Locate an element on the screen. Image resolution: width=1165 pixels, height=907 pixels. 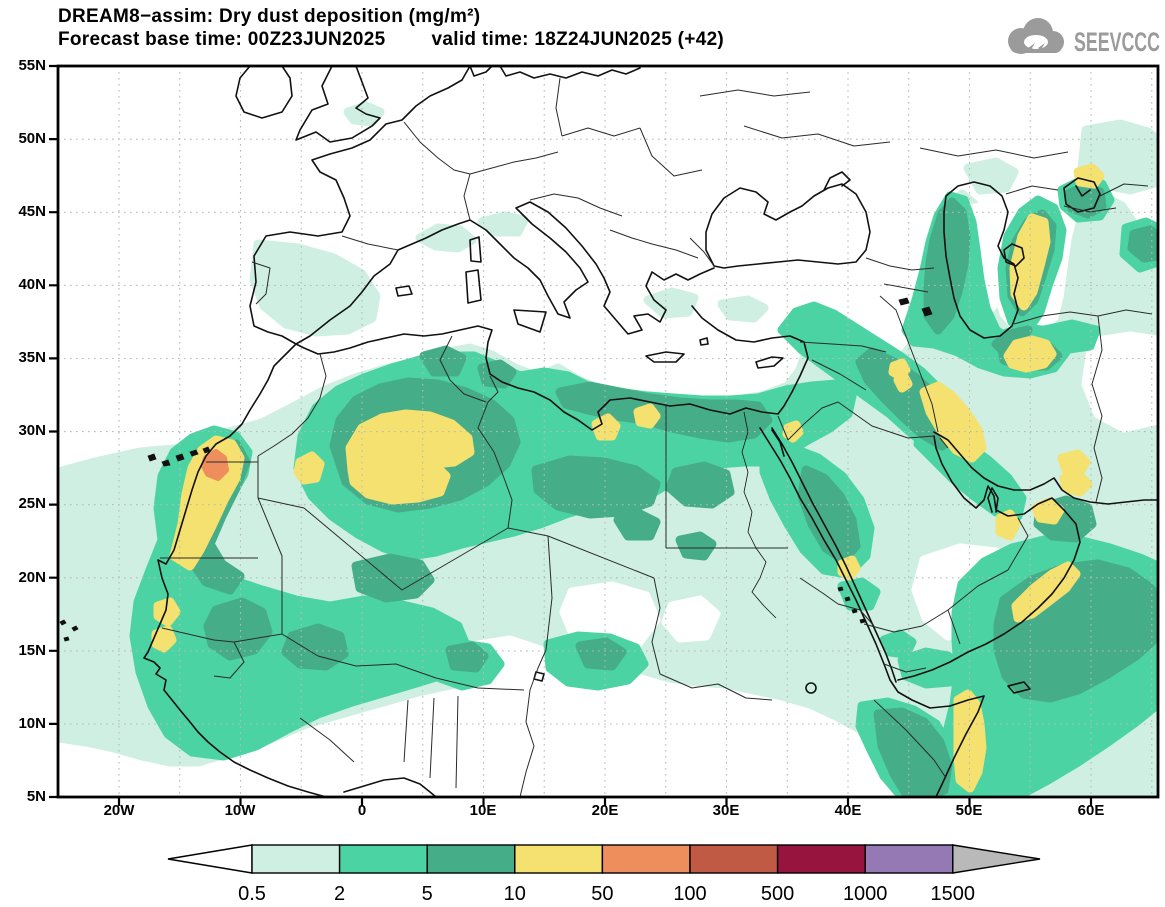
lat-label-20n: 20N is located at coordinates (32, 577).